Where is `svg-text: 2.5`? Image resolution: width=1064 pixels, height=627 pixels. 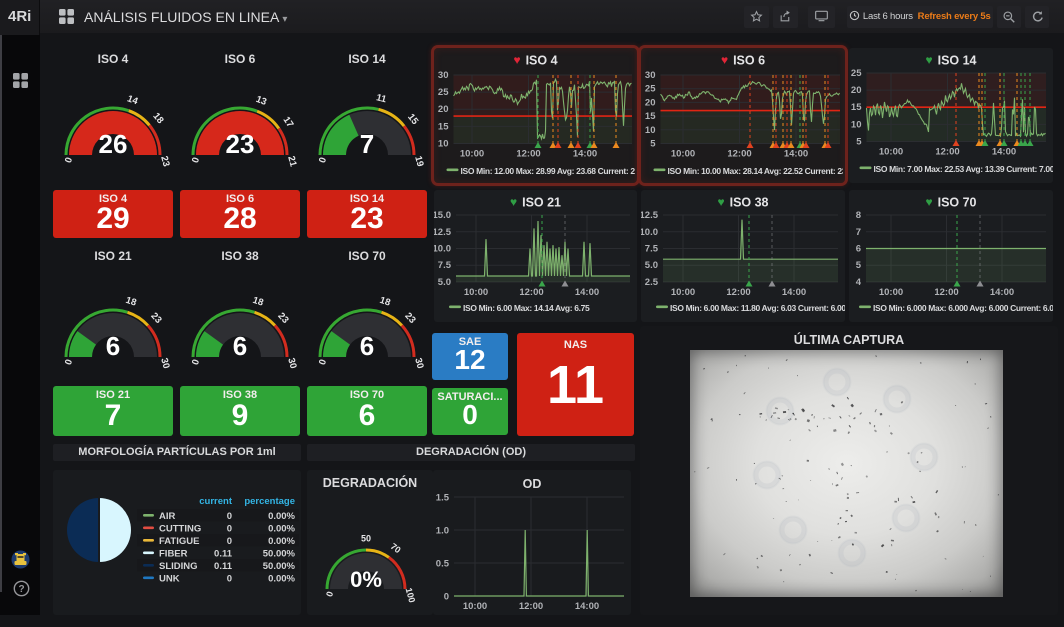
svg-text: 2.5 is located at coordinates (652, 282).